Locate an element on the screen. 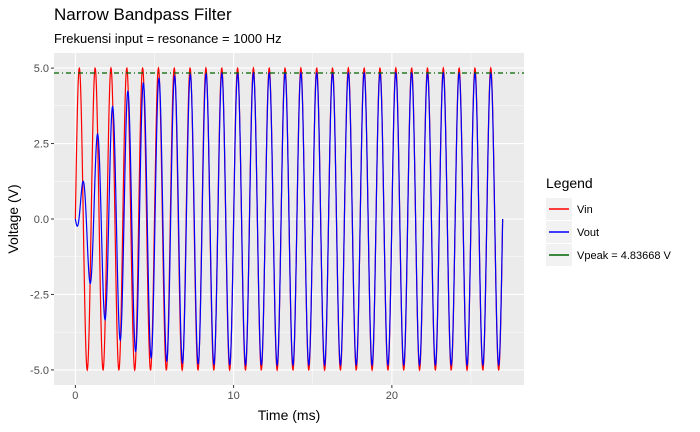  legend-title: Legend is located at coordinates (569, 183).